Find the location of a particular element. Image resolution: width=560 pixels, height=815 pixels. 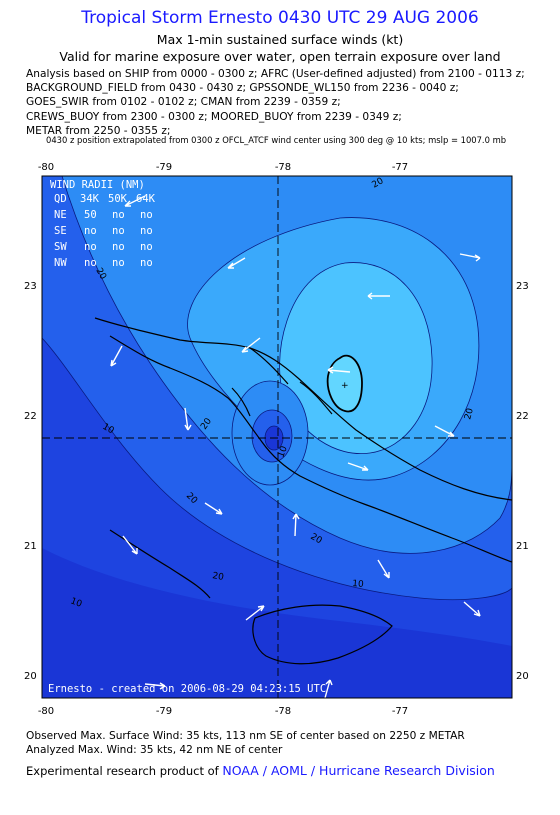

map-subtitle: Max 1-min sustained surface winds (kt) is located at coordinates (280, 39).